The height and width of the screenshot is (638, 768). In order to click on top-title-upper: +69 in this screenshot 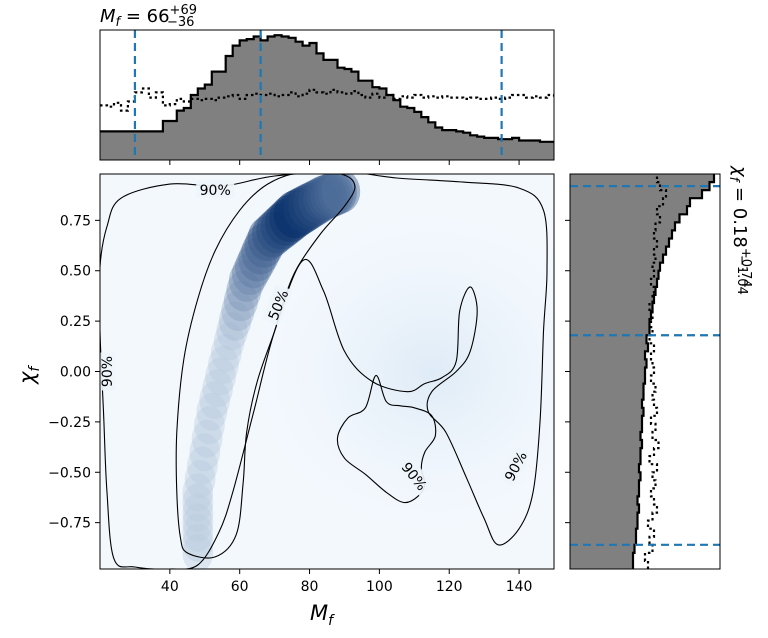, I will do `click(183, 10)`.